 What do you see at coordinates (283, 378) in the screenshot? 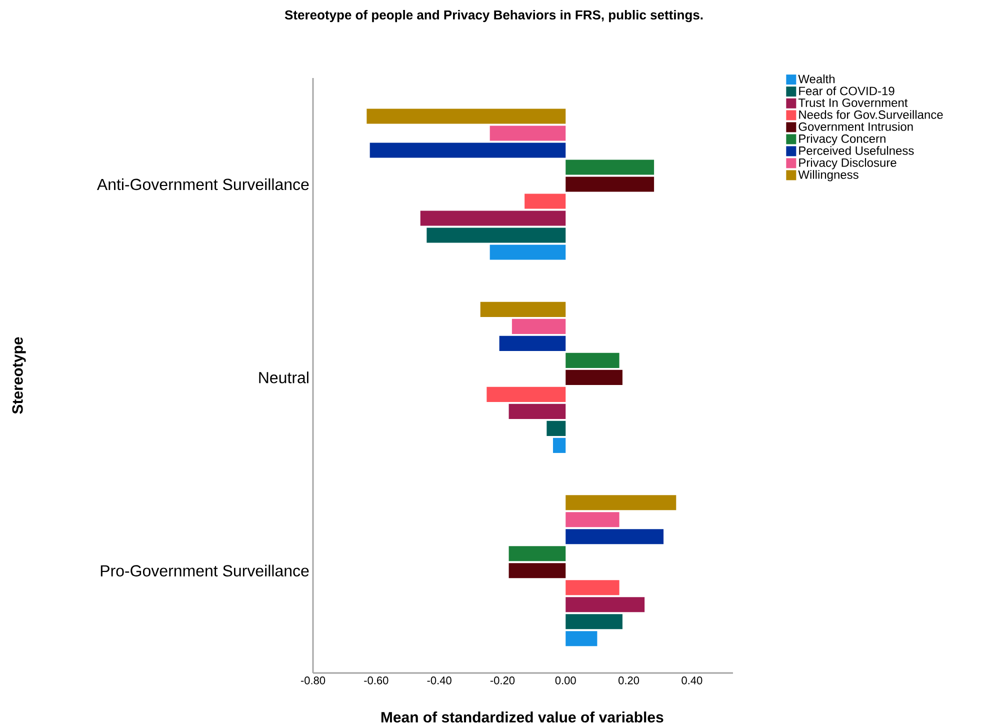
I see `y-tick-label: Neutral` at bounding box center [283, 378].